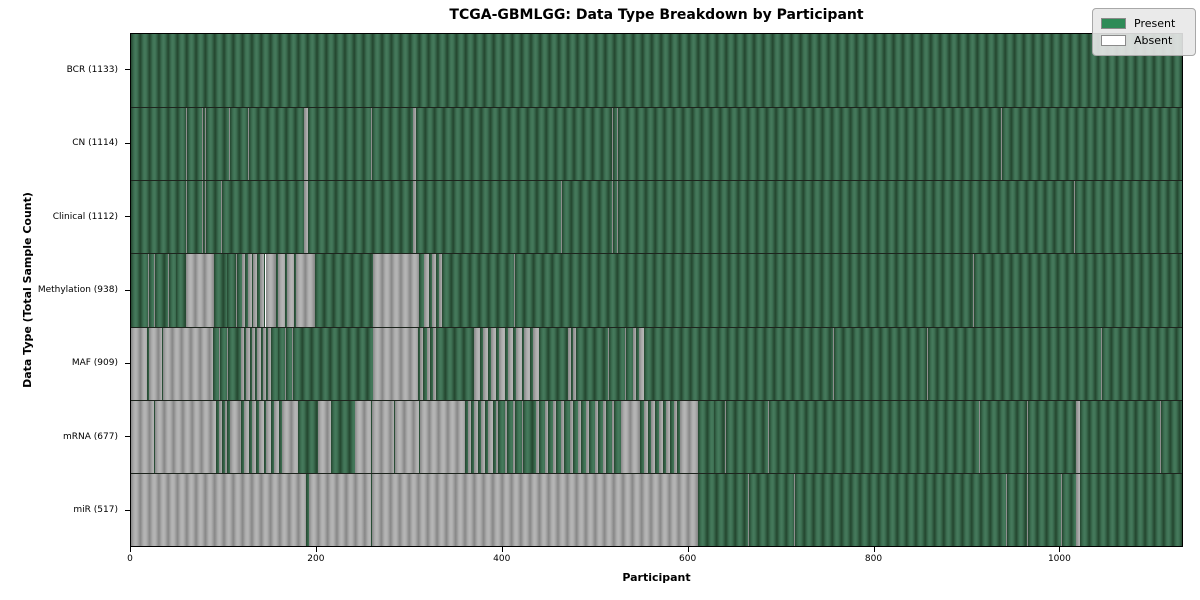  Describe the element at coordinates (656, 290) in the screenshot. I see `row-methylation` at that location.